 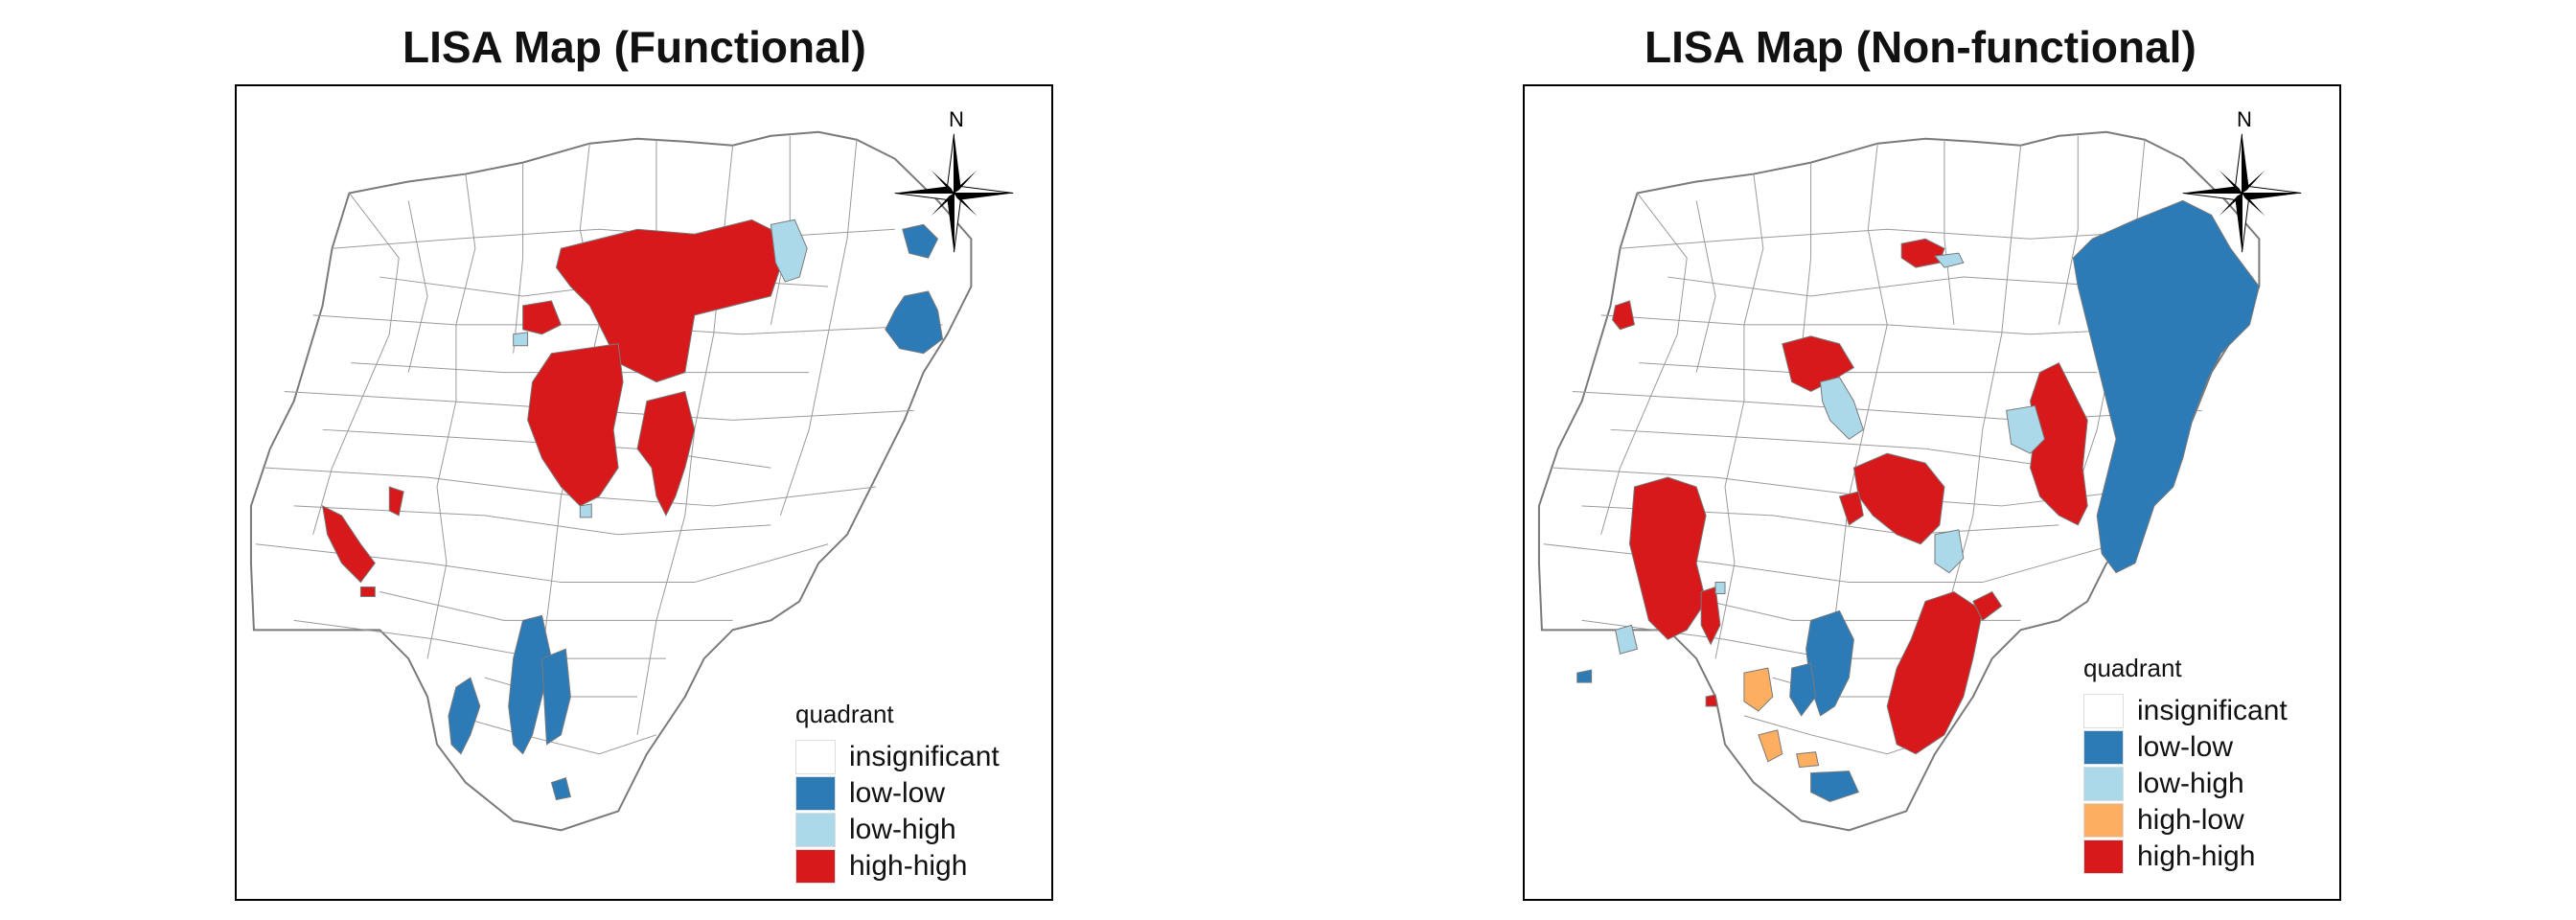 I want to click on cluster-high-low, so click(x=1782, y=718).